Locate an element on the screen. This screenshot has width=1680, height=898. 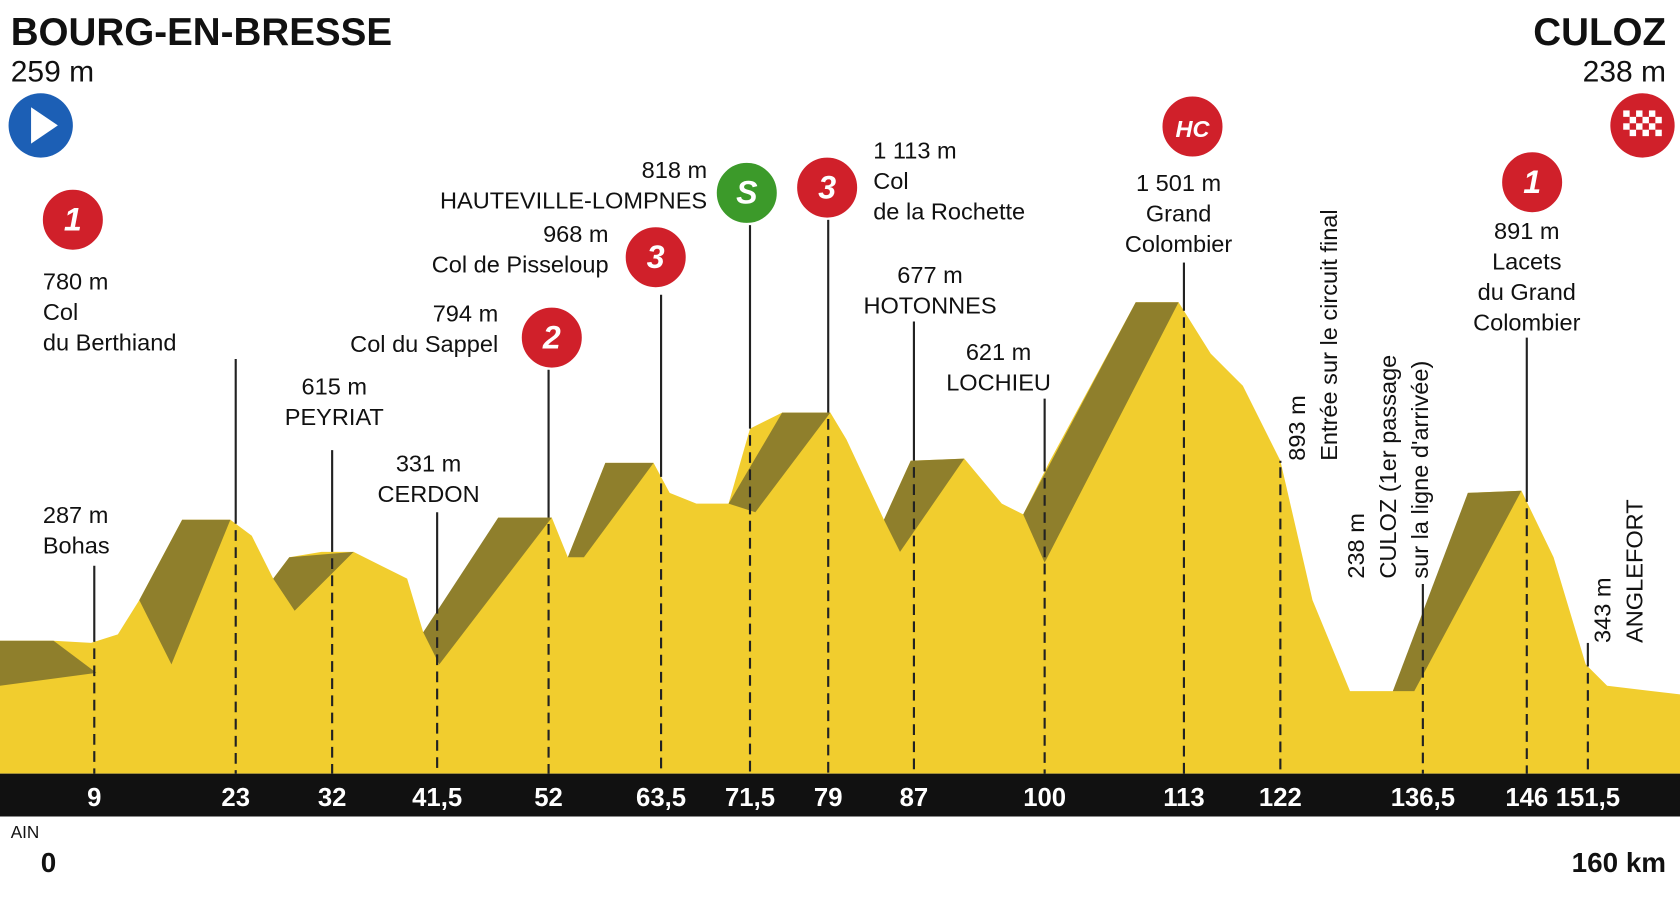
waypoint-label: 891 m is located at coordinates (1526, 231).